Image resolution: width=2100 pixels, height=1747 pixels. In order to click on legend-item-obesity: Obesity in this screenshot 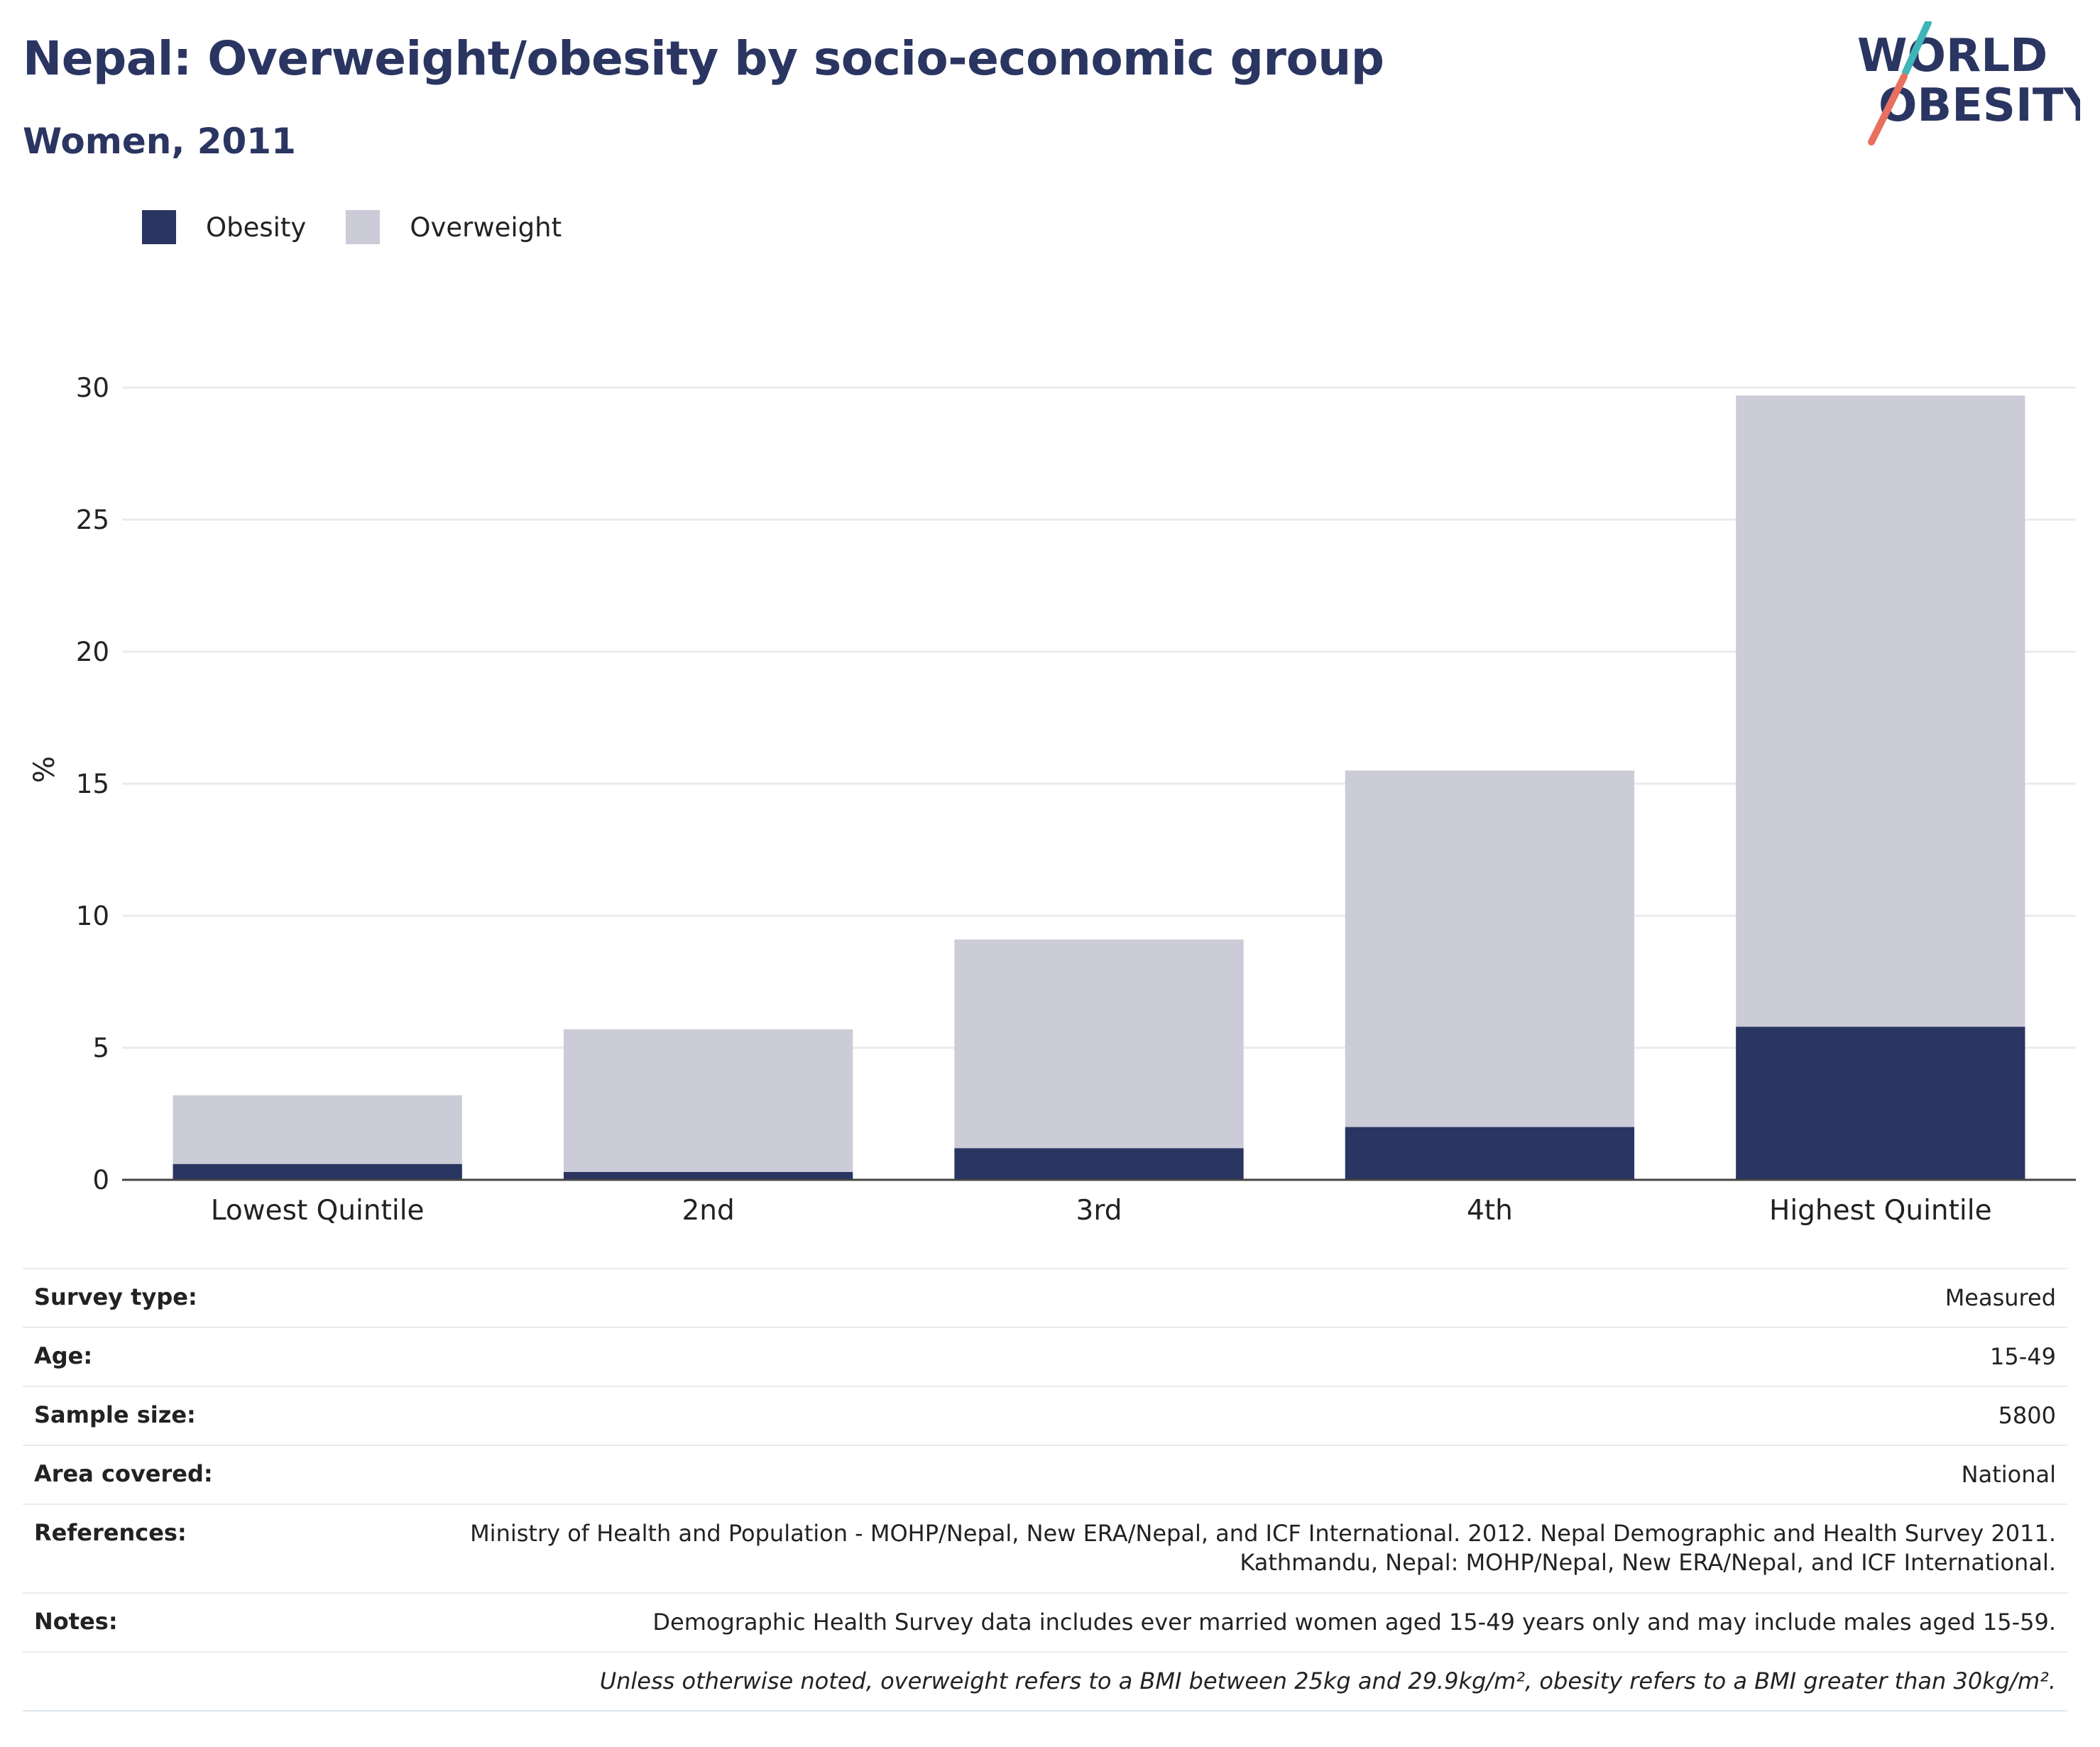, I will do `click(224, 227)`.